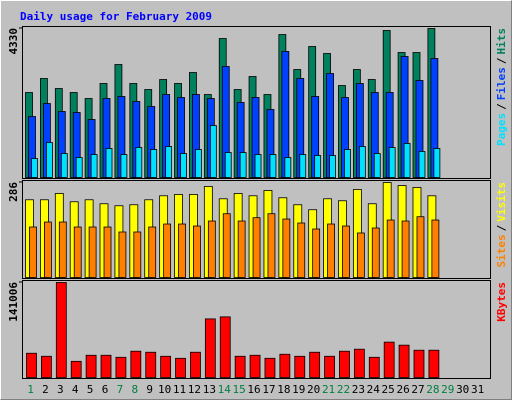 This screenshot has height=404, width=512. I want to click on x-tick-label: 13, so click(209, 389).